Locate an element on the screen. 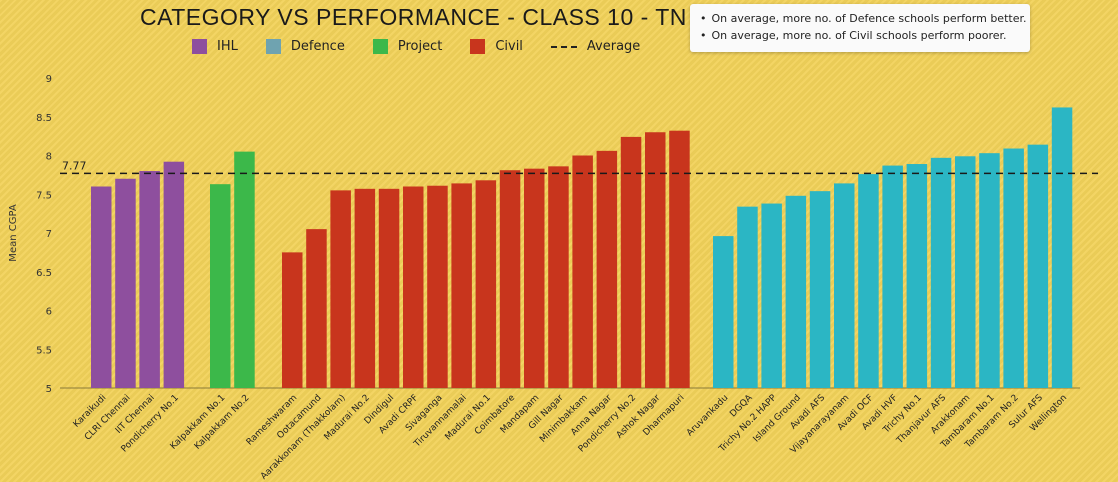  legend-item-defence: Defence is located at coordinates (305, 46).